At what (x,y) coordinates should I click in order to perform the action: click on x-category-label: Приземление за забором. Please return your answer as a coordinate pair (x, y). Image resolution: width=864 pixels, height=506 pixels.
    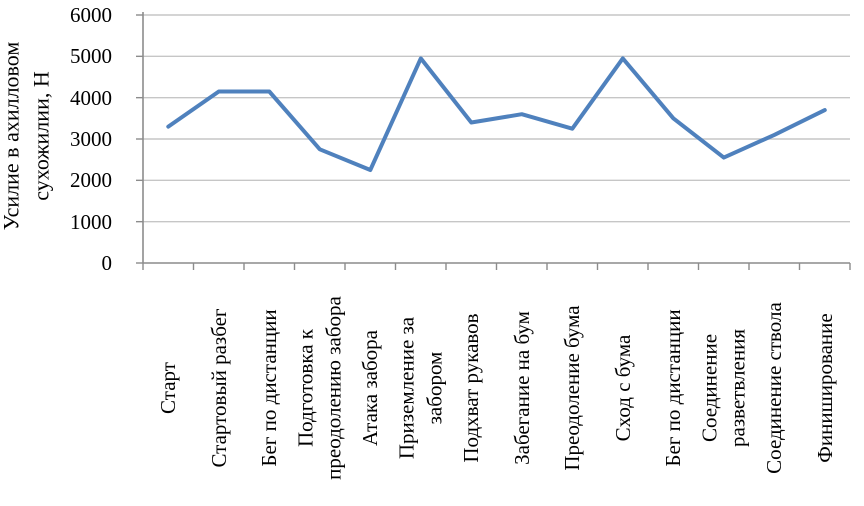
    Looking at the image, I should click on (420, 388).